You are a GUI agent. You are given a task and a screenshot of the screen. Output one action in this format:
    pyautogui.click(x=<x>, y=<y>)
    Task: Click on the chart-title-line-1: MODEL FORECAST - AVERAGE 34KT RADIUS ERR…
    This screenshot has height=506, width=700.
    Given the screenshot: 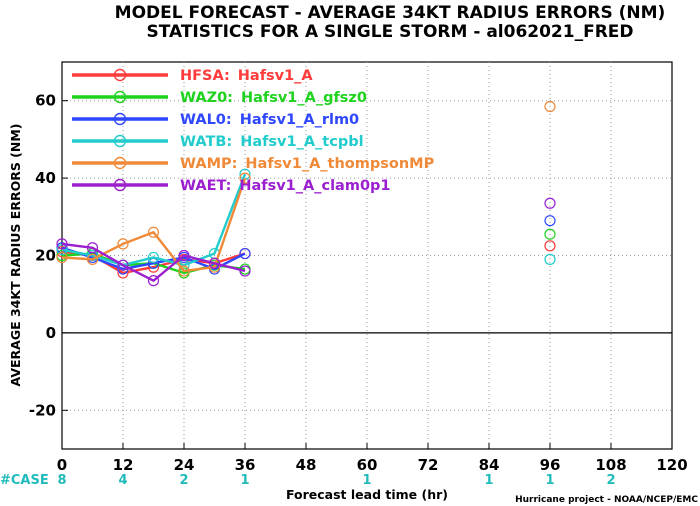 What is the action you would take?
    pyautogui.click(x=390, y=13)
    